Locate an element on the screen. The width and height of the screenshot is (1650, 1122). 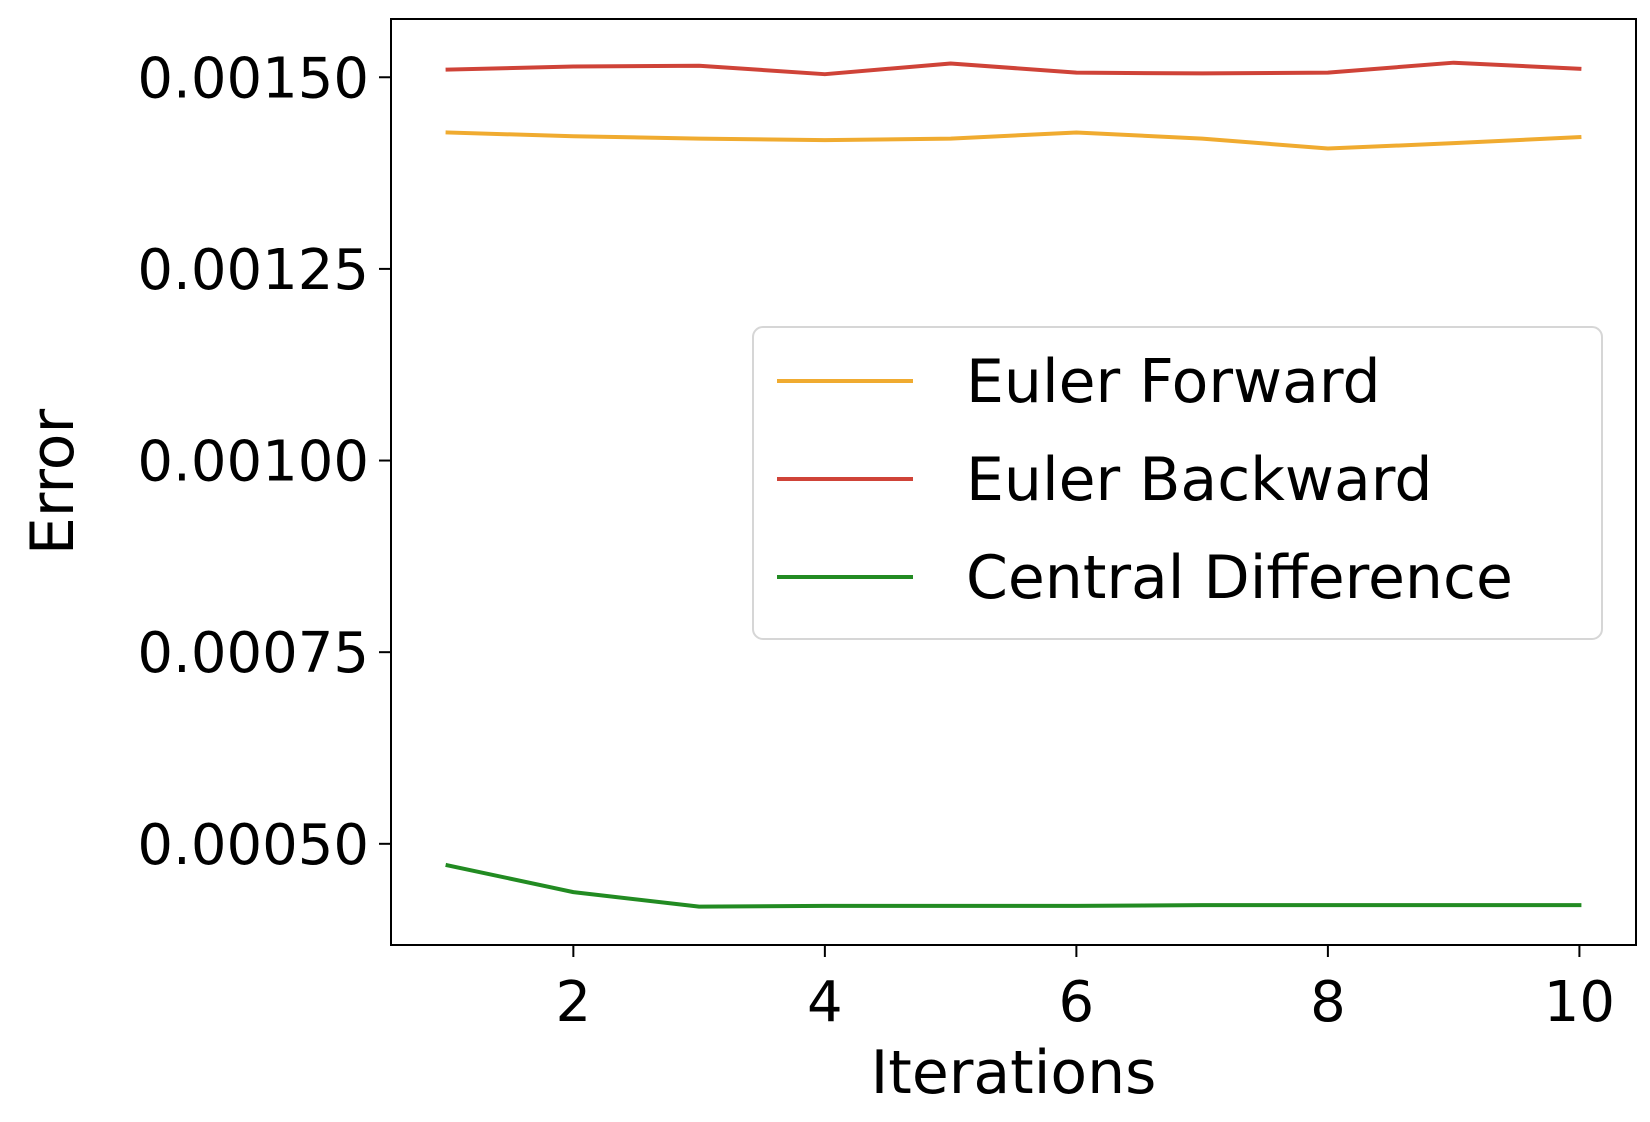
y-axis-ticks: 0.00050 0.00075 0.00100 0.00125 0.00150 is located at coordinates (264, 462).